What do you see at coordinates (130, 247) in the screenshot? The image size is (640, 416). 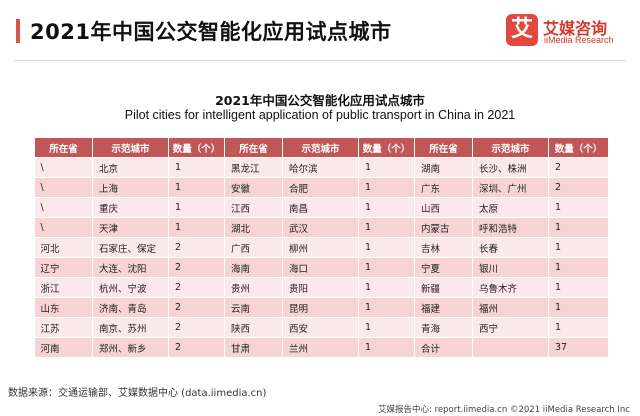 I see `table-cell: 石家庄、保定` at bounding box center [130, 247].